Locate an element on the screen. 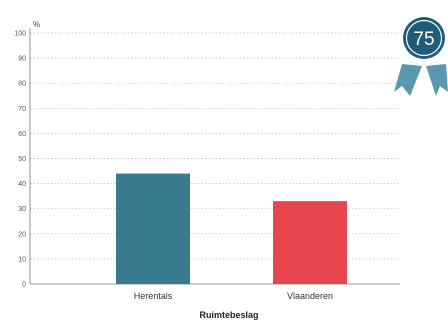 This screenshot has height=322, width=448. y-tick-label: 90 is located at coordinates (22, 59).